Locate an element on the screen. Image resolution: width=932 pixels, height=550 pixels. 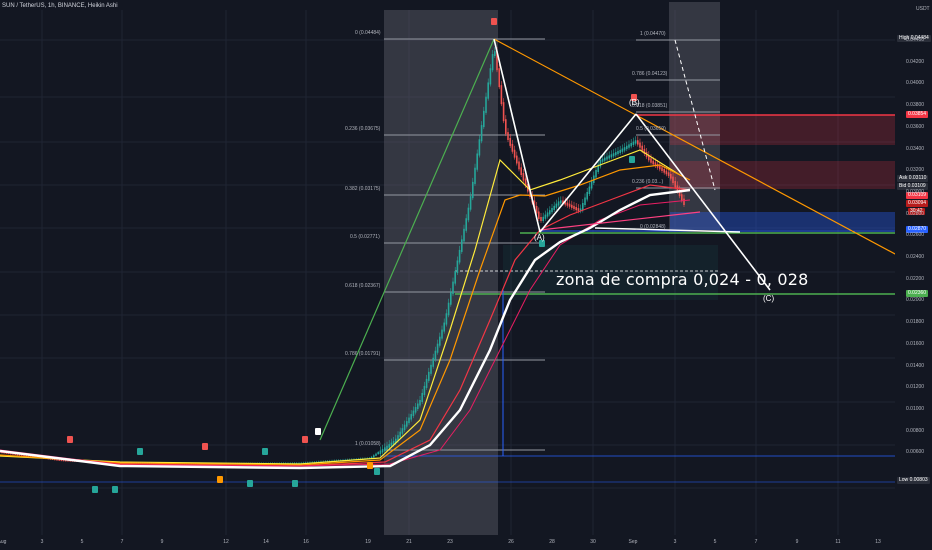
countdown-tag: 30:42 is located at coordinates (916, 211).